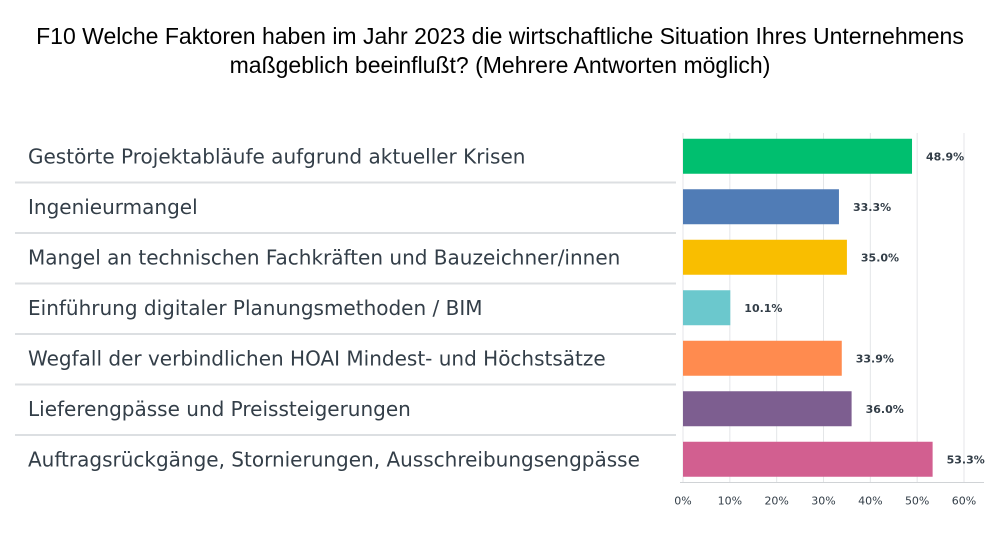  Describe the element at coordinates (219, 409) in the screenshot. I see `category-label: Lieferengpässe und Preissteigerungen` at that location.